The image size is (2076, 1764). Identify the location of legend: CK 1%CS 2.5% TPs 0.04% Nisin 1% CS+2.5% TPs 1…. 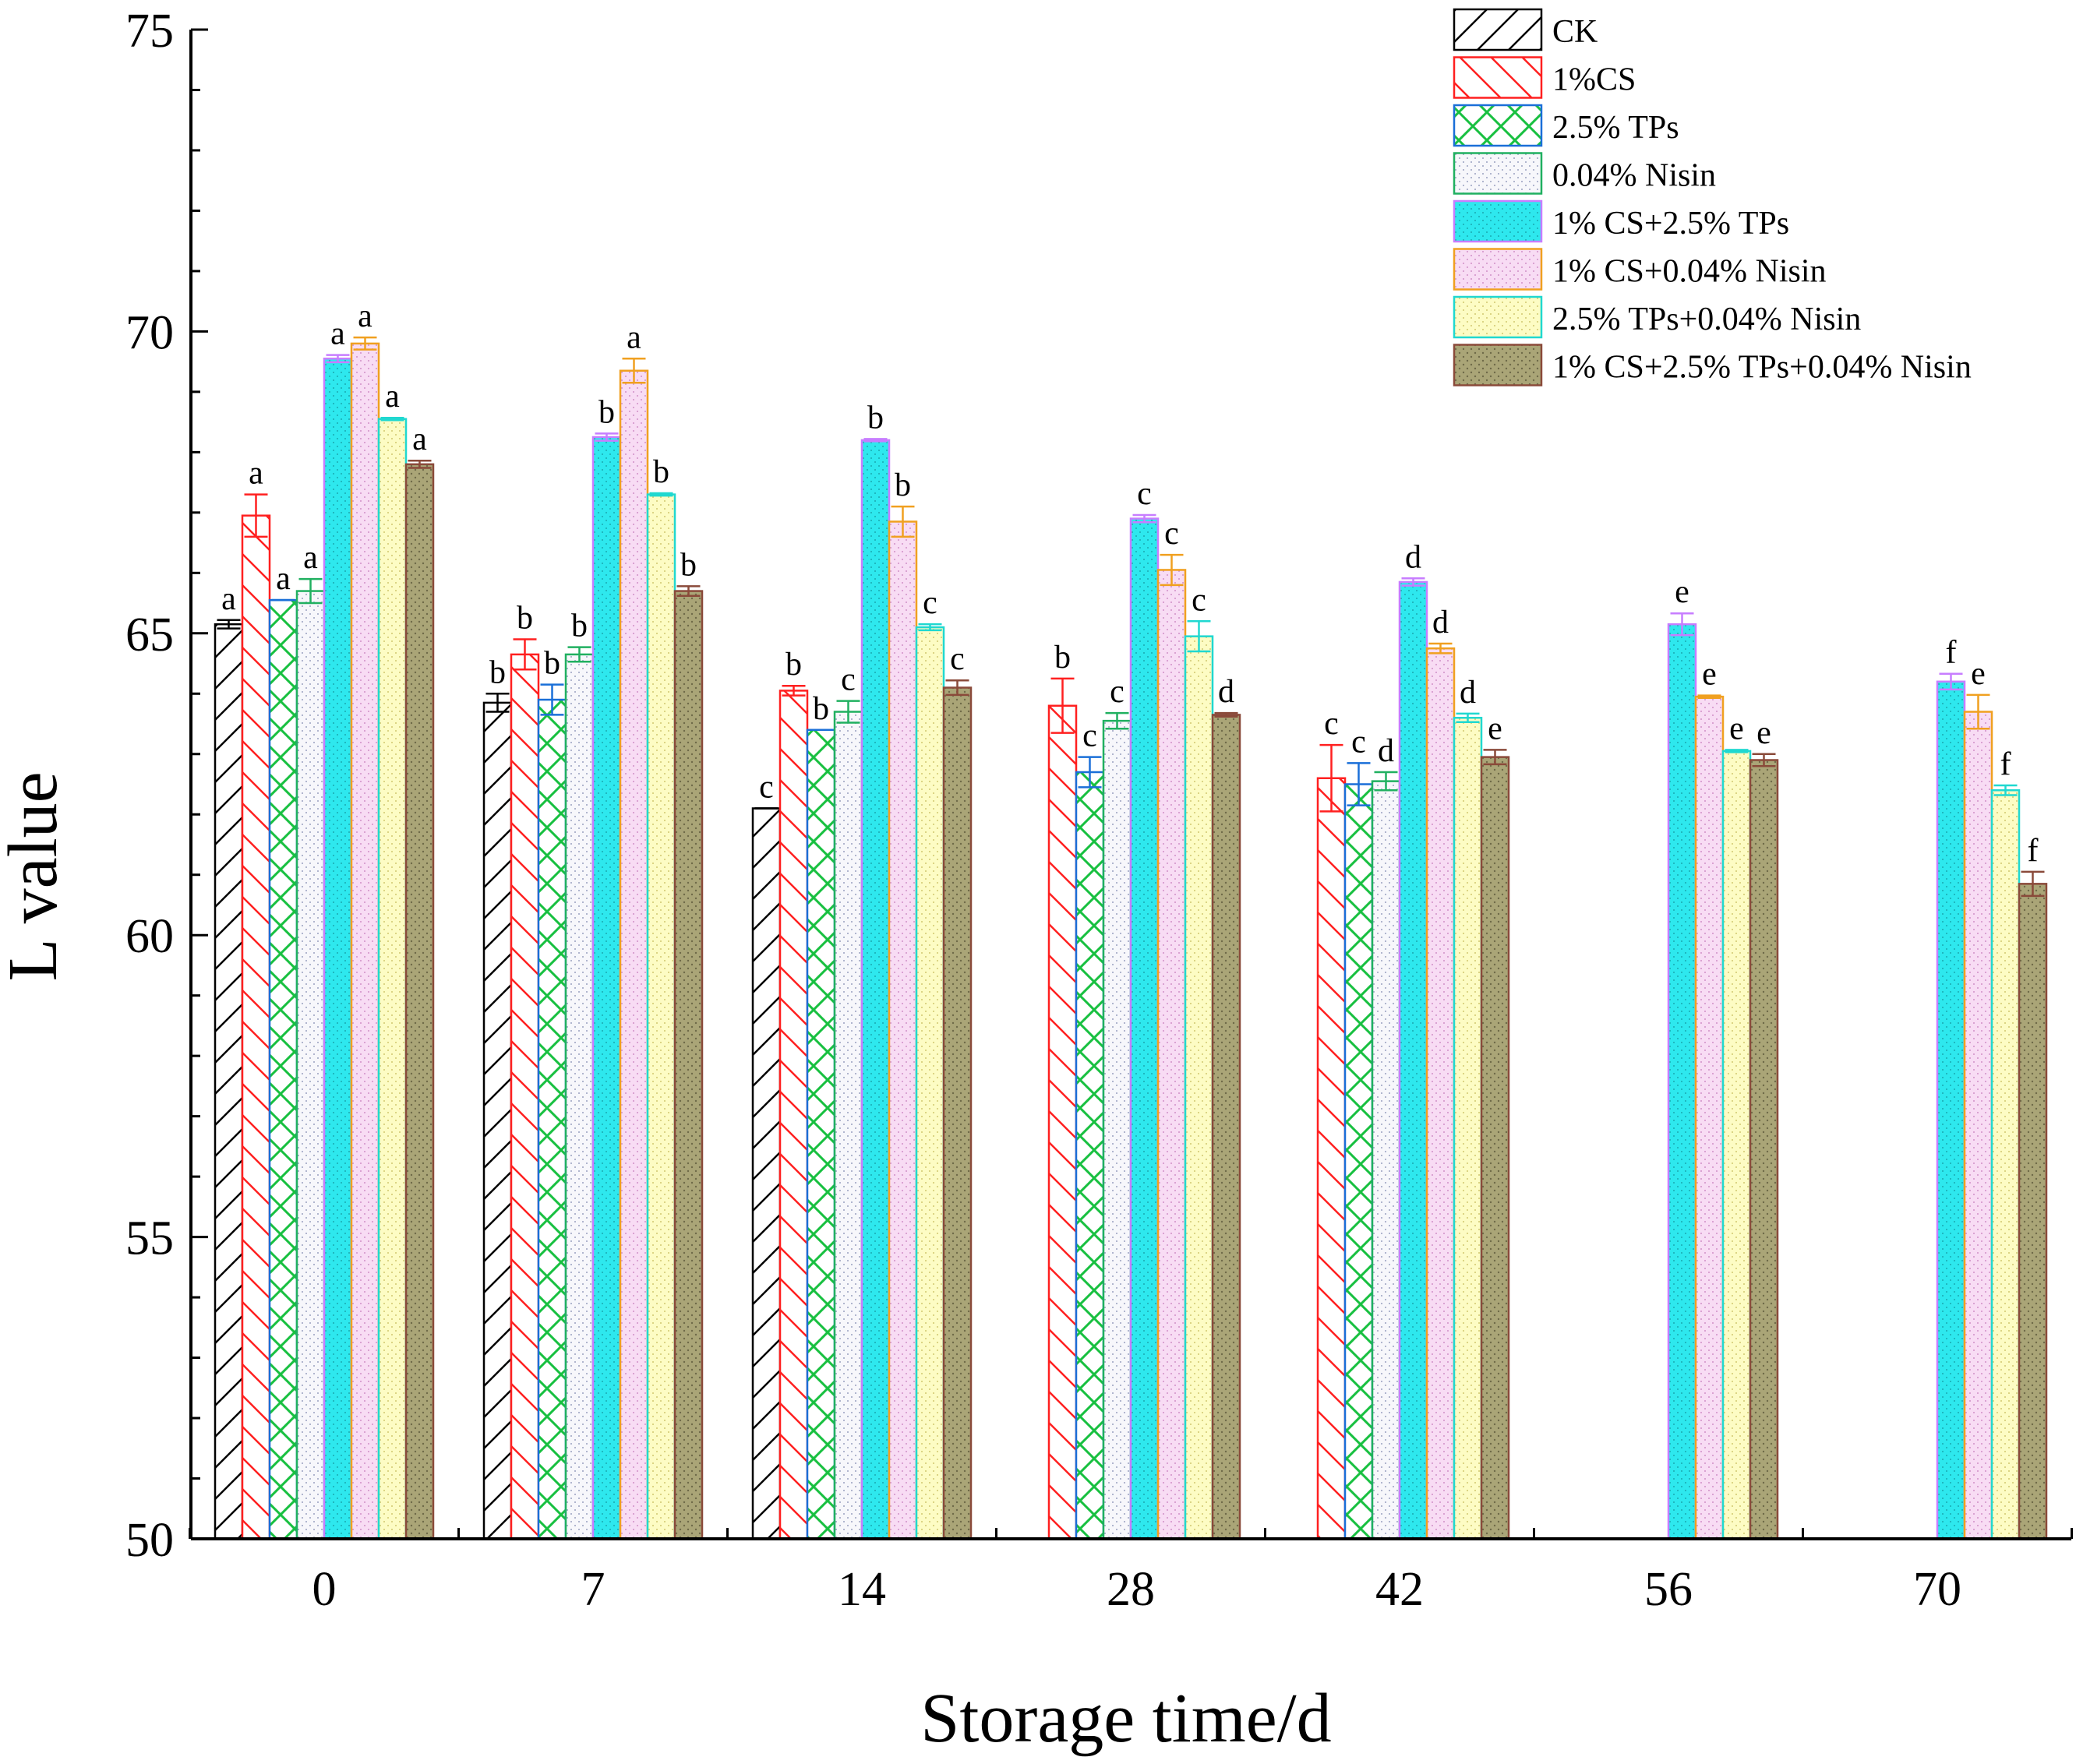
(1713, 197).